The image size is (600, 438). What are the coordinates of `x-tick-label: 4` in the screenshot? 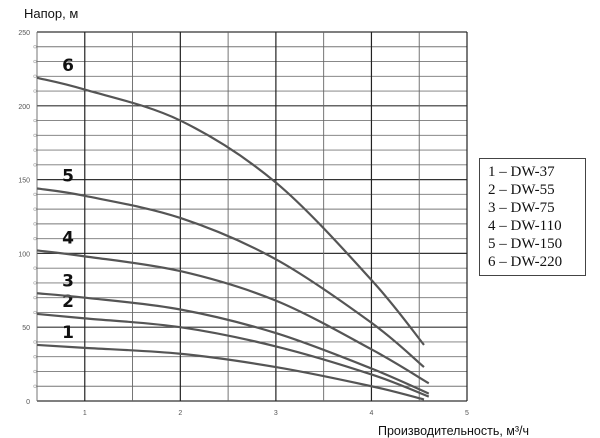 It's located at (371, 413).